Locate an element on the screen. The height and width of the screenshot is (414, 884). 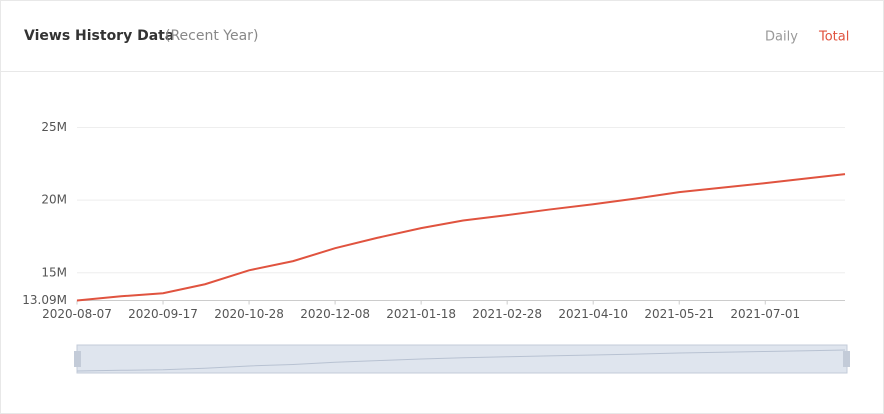
x-tick-label: 2021-04-10 is located at coordinates (593, 314).